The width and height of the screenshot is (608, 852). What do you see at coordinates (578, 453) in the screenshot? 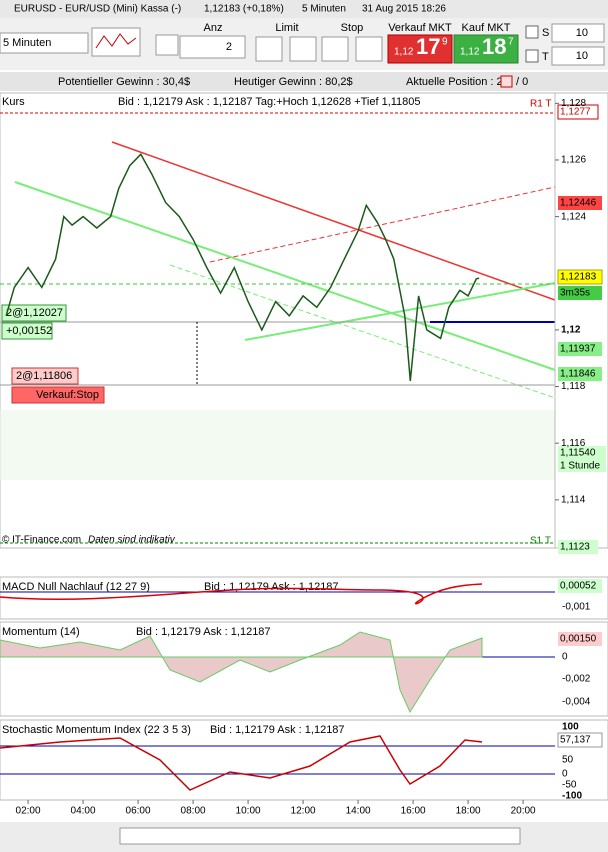
I see `l4-value: 1,11540` at bounding box center [578, 453].